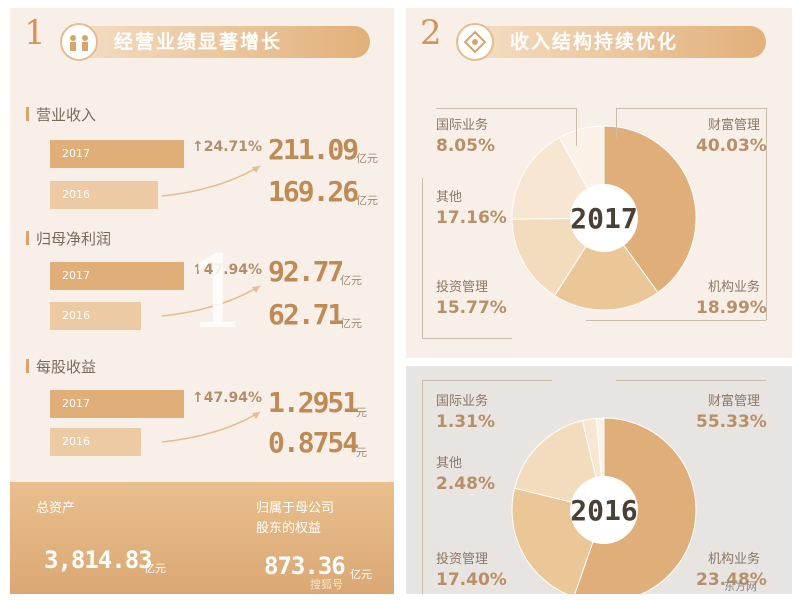 The image size is (800, 600). Describe the element at coordinates (361, 412) in the screenshot. I see `unit-2017-eps: 元` at that location.